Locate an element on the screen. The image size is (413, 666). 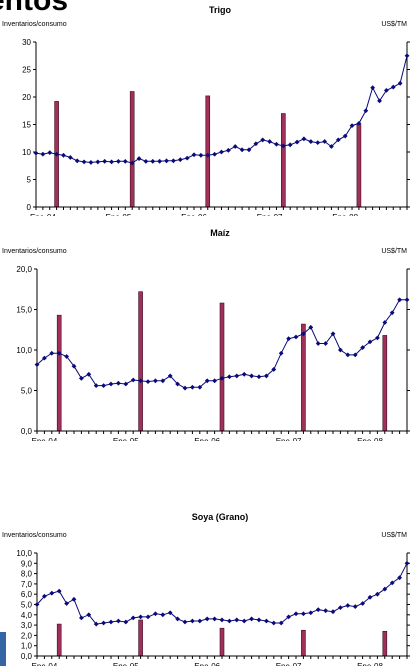
y-tick-label: 25 is located at coordinates (26, 70).